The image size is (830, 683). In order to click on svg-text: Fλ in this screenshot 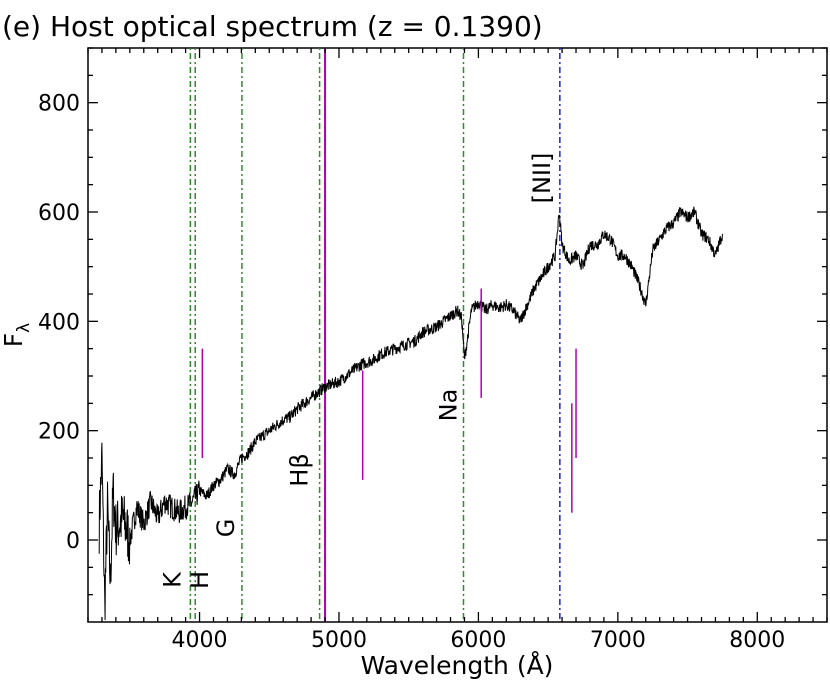, I will do `click(17, 335)`.